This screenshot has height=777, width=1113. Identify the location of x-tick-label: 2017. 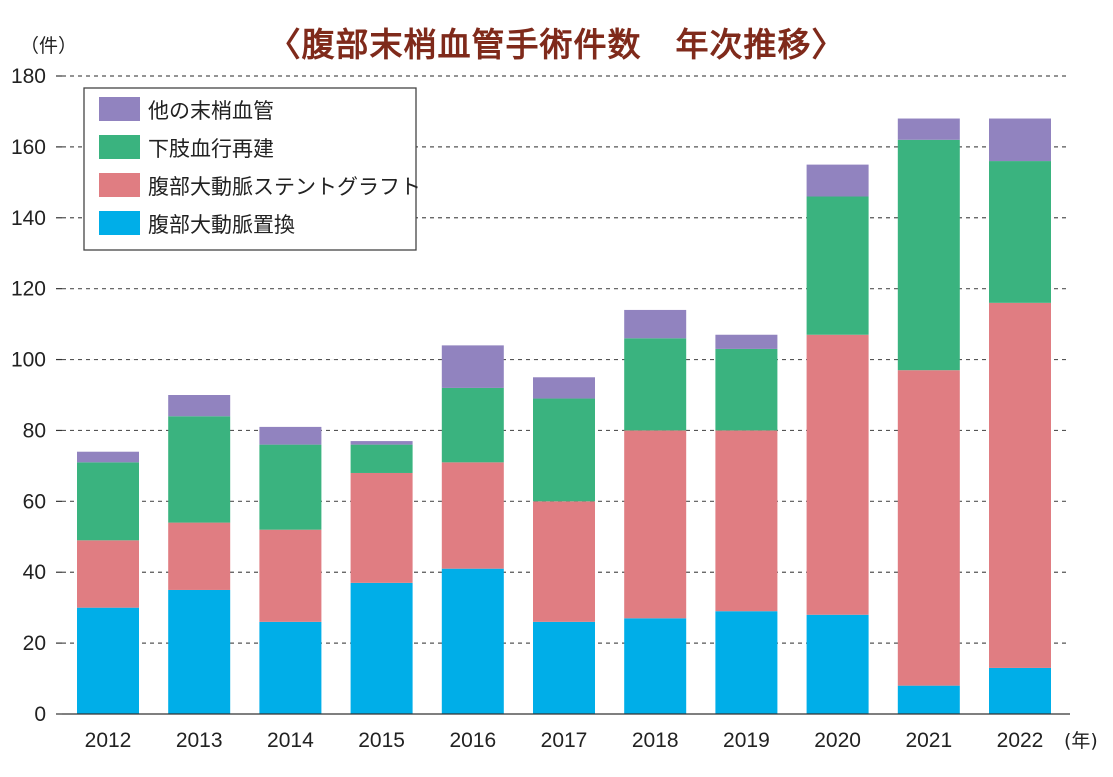
(564, 740).